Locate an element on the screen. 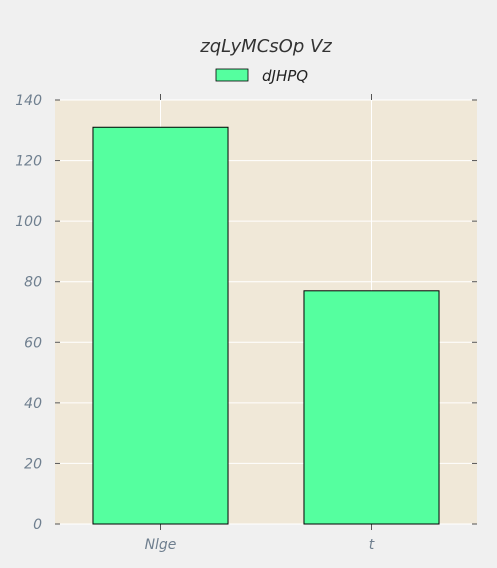  x-tick-label: Nlge is located at coordinates (161, 545).